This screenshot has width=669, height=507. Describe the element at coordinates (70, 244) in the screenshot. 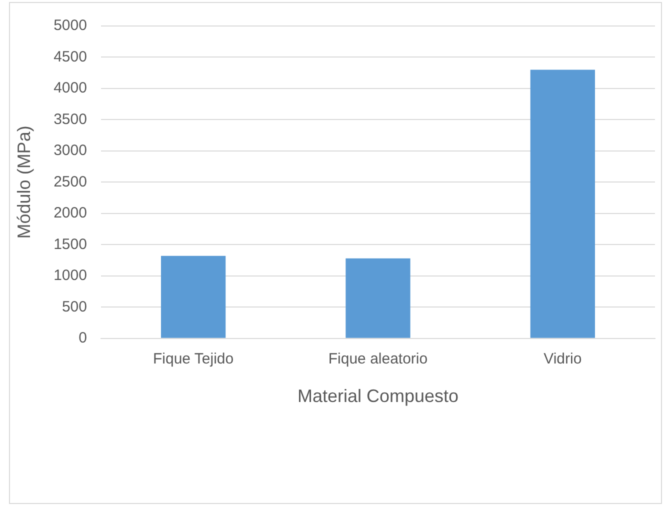

I see `y-tick-label: 1500` at that location.